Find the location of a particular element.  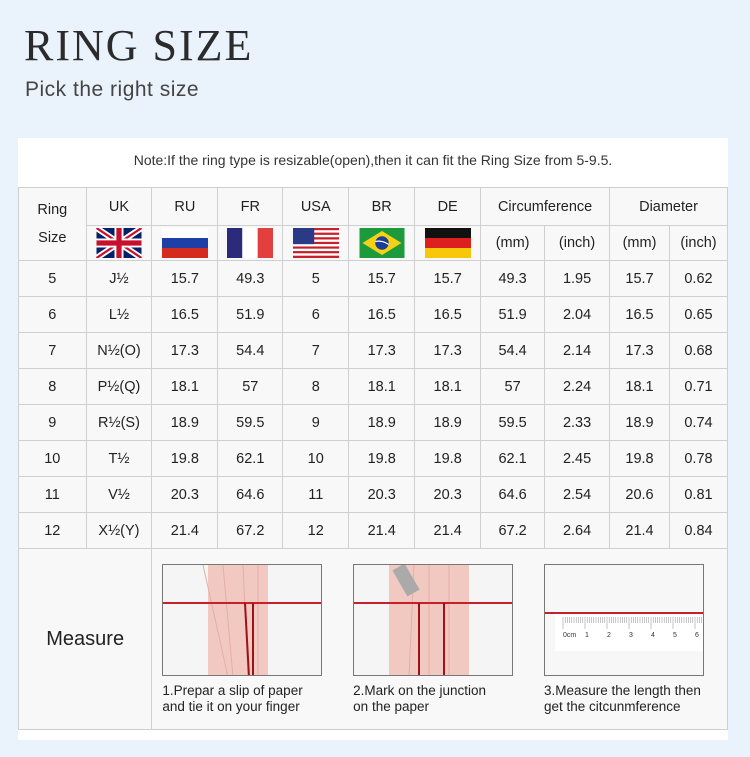

circ-mm-cell: 51.9 is located at coordinates (513, 314).